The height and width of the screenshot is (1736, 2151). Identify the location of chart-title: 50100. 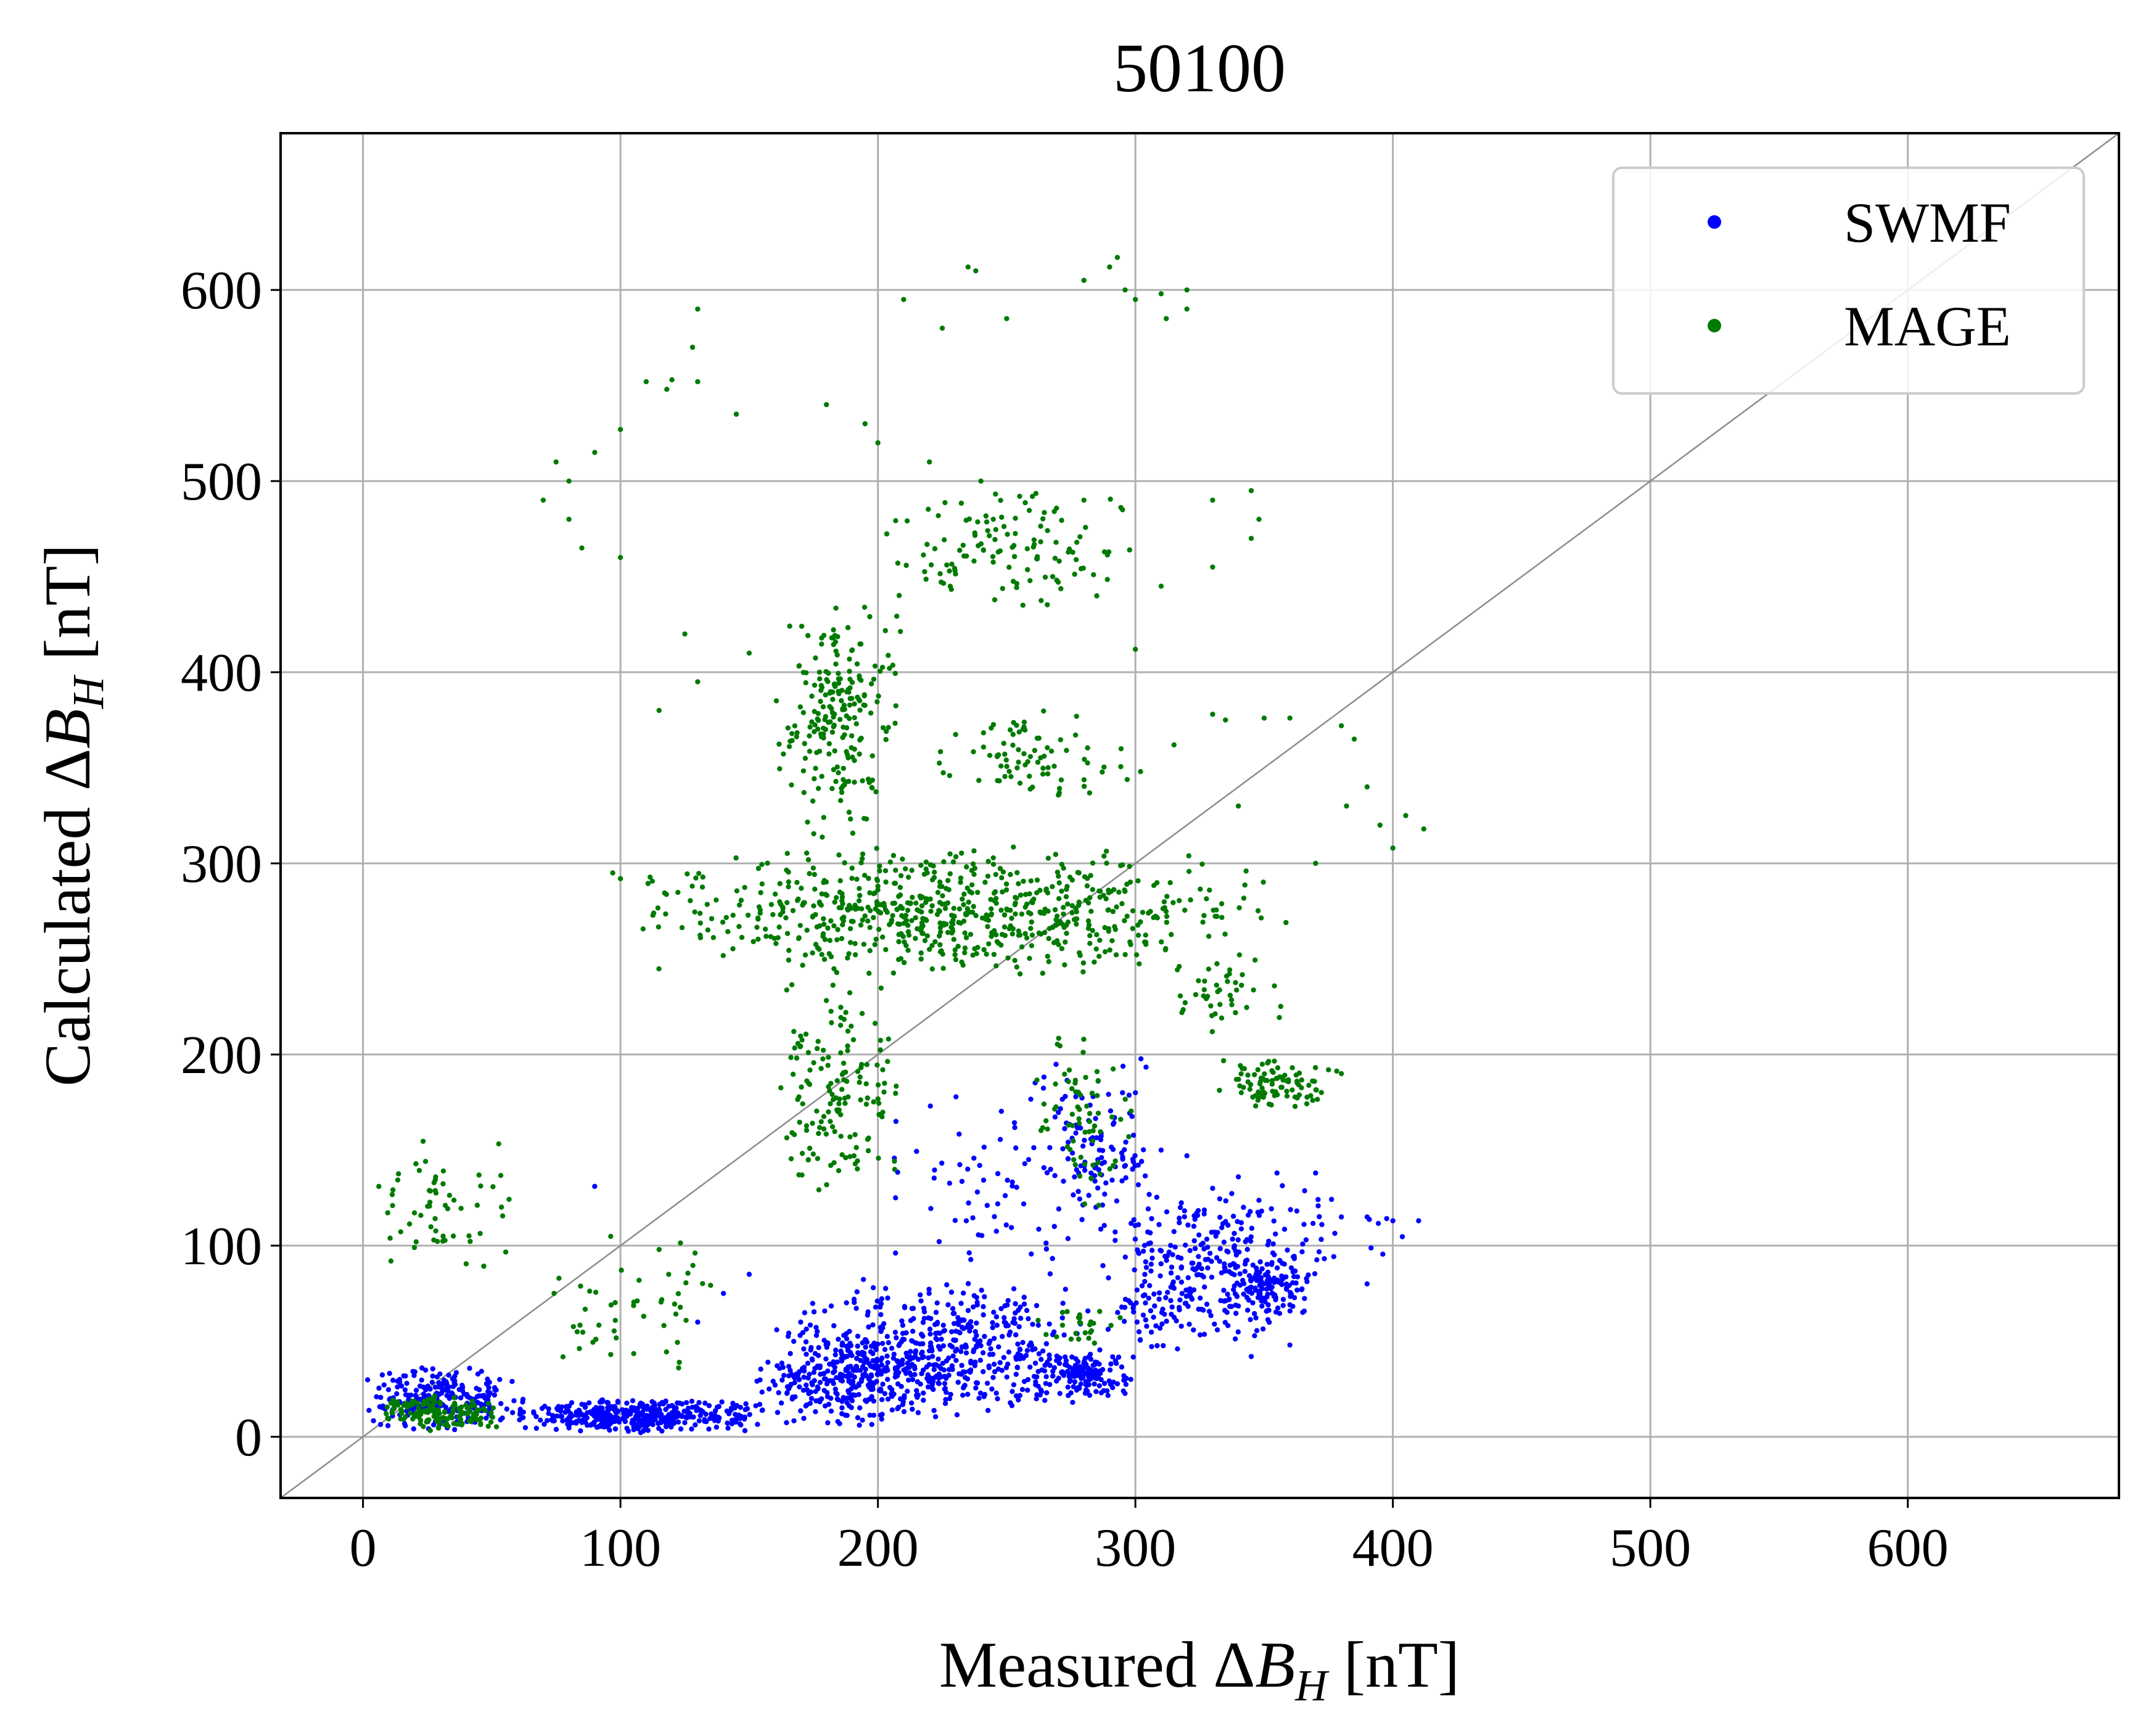
(1199, 69).